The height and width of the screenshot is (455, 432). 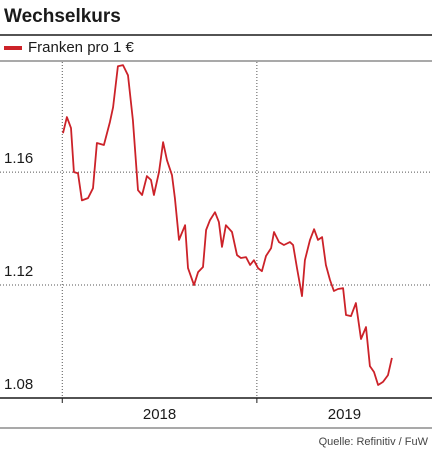 I want to click on y-tick-label: 1.16, so click(x=18, y=158).